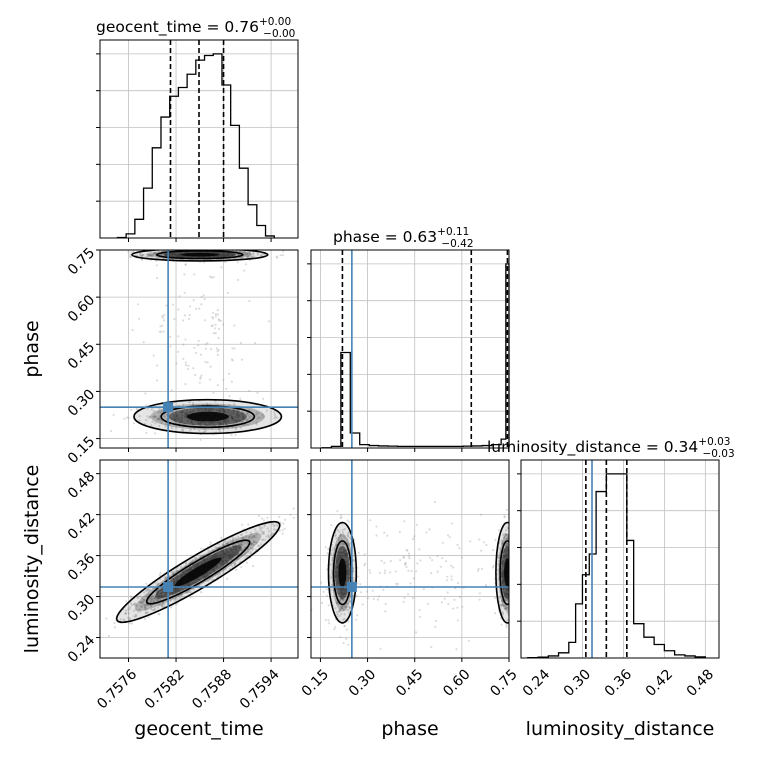  Describe the element at coordinates (279, 34) in the screenshot. I see `title-lower-error: −0.00` at that location.